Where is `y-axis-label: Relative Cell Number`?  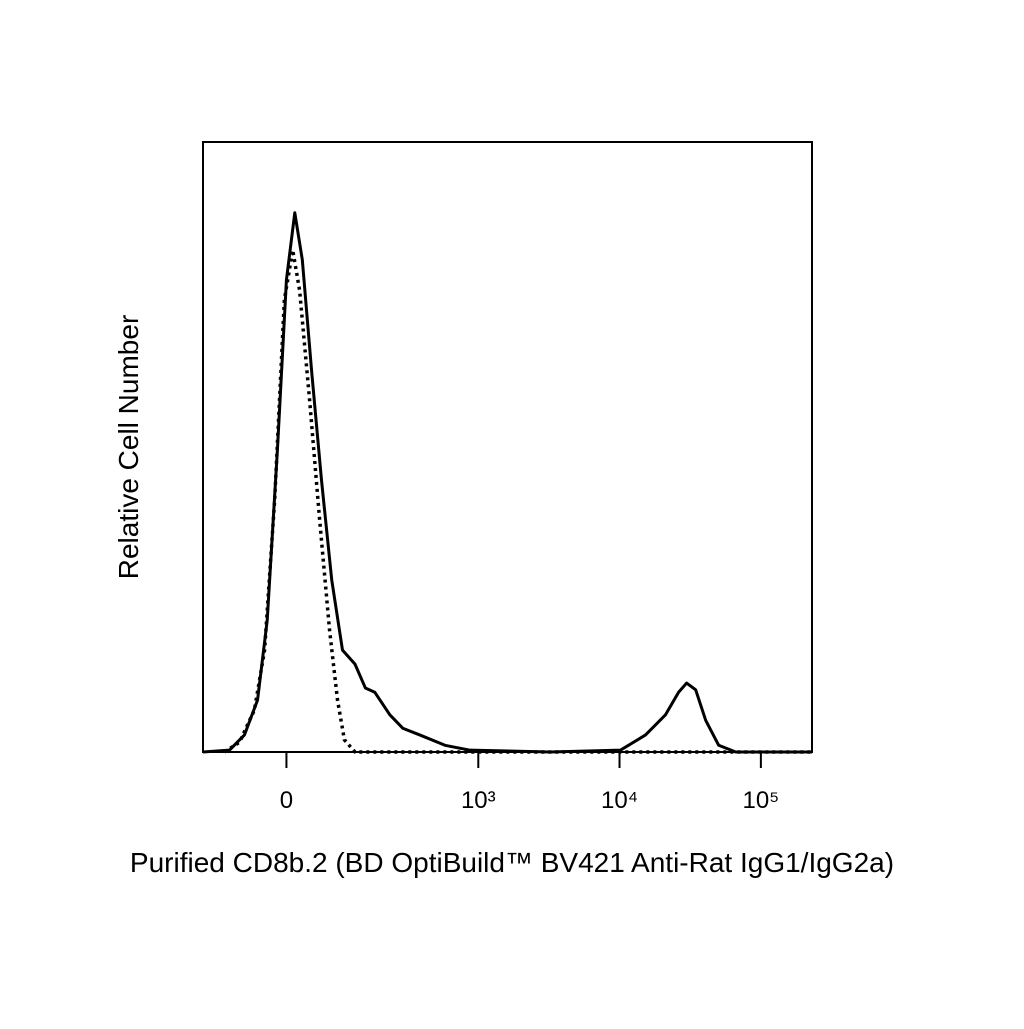 y-axis-label: Relative Cell Number is located at coordinates (128, 447).